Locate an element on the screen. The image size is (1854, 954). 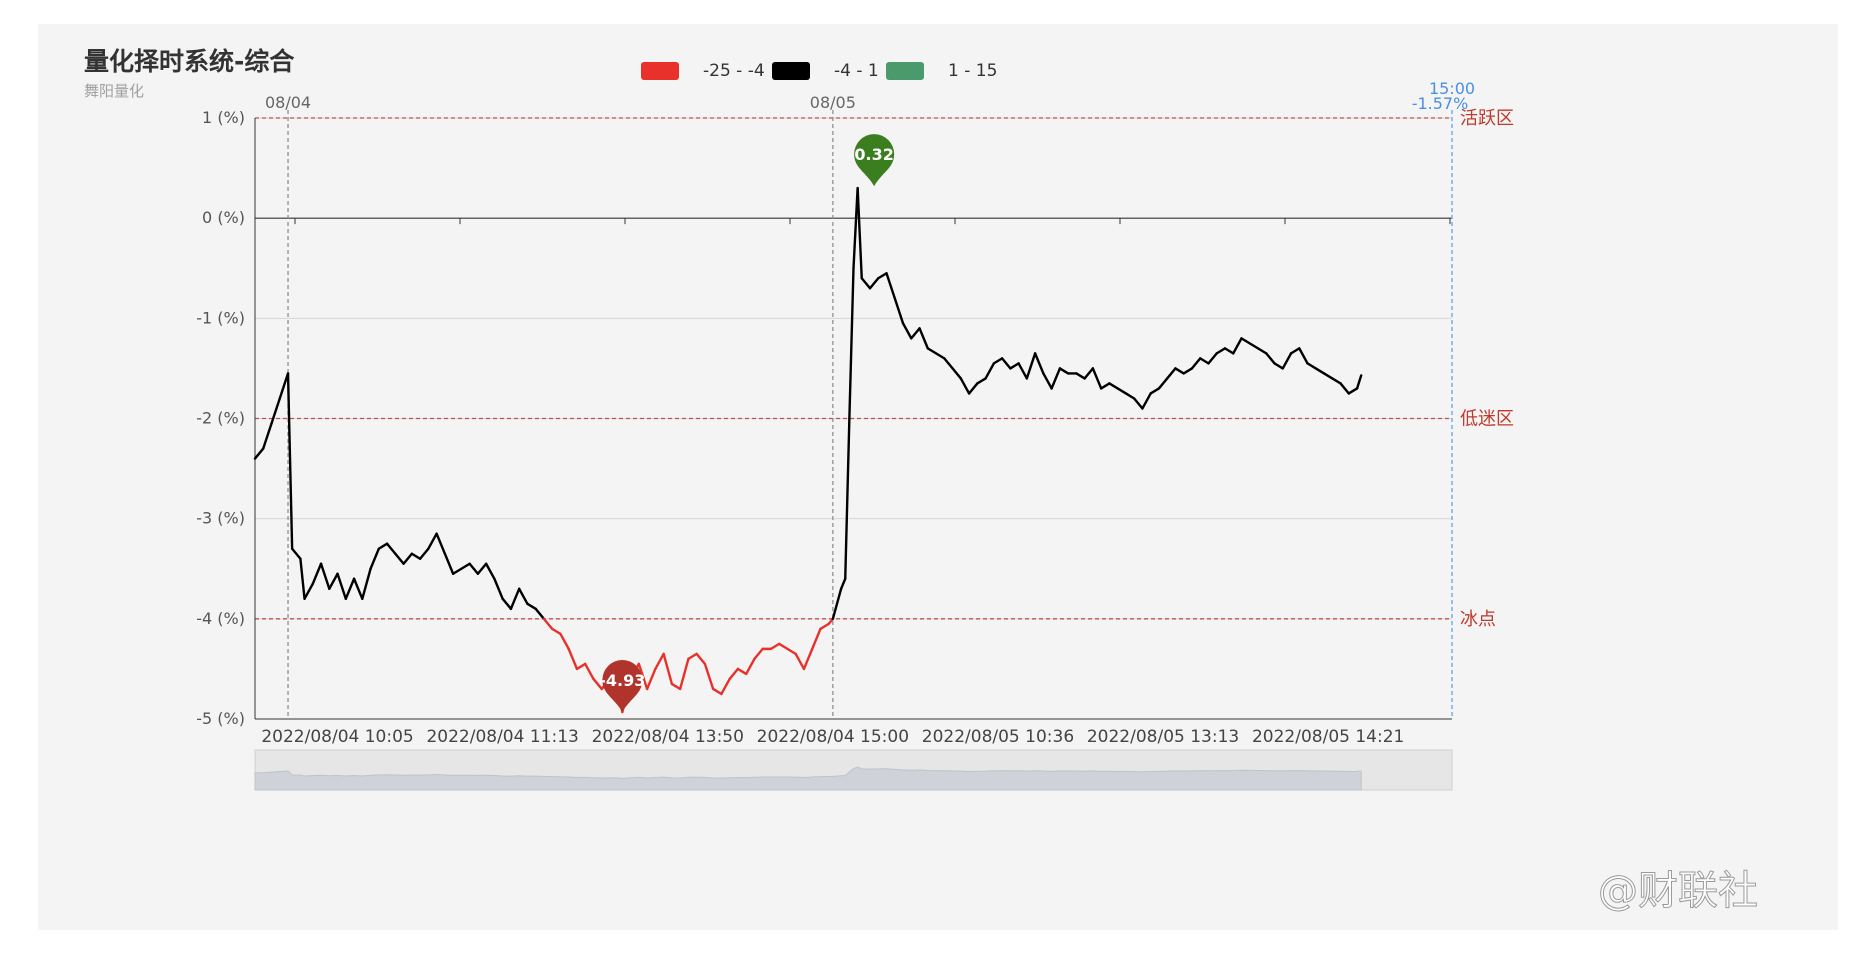
y-tick-label: 0 (%) is located at coordinates (223, 217).